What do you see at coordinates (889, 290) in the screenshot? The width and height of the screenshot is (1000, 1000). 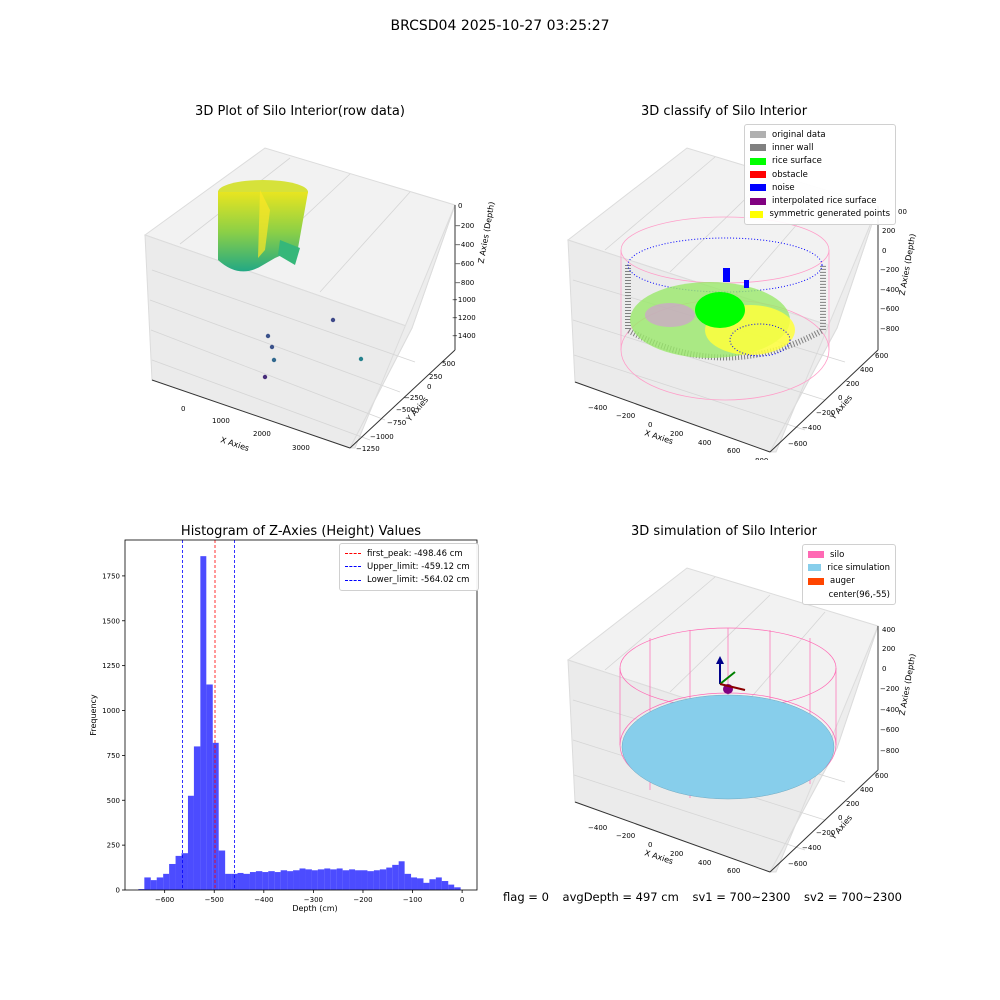 I see `classify-z-tick: −400` at bounding box center [889, 290].